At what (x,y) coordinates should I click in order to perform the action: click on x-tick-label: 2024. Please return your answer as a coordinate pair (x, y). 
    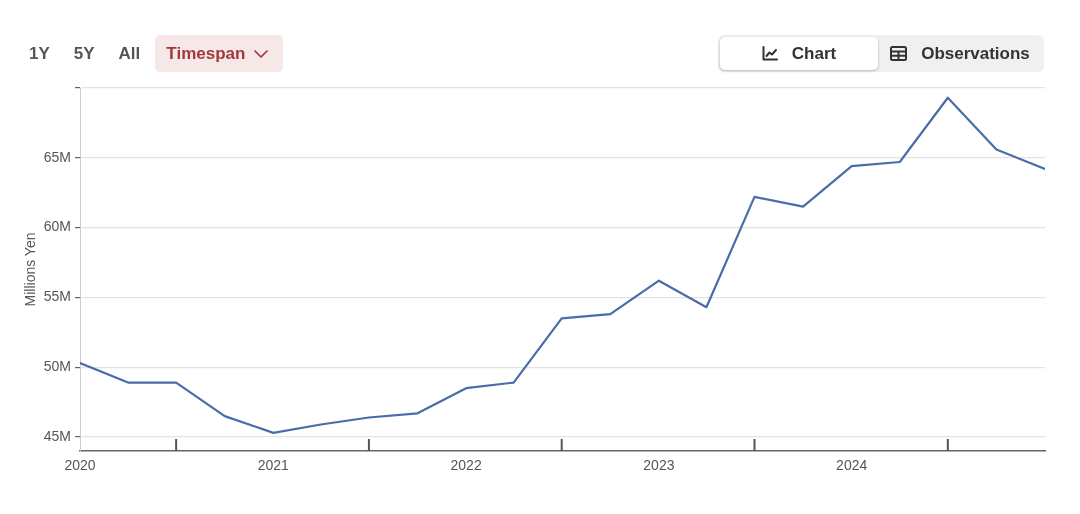
    Looking at the image, I should click on (852, 465).